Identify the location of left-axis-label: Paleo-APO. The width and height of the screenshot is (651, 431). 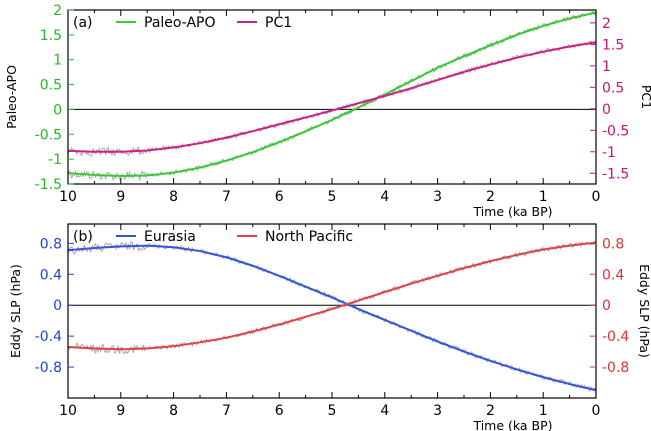
(11, 97).